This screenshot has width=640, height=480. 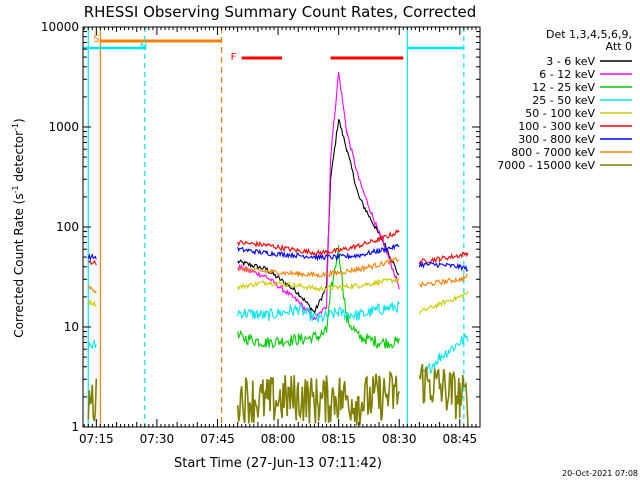 I want to click on x-tick-label: 08:15, so click(x=338, y=439).